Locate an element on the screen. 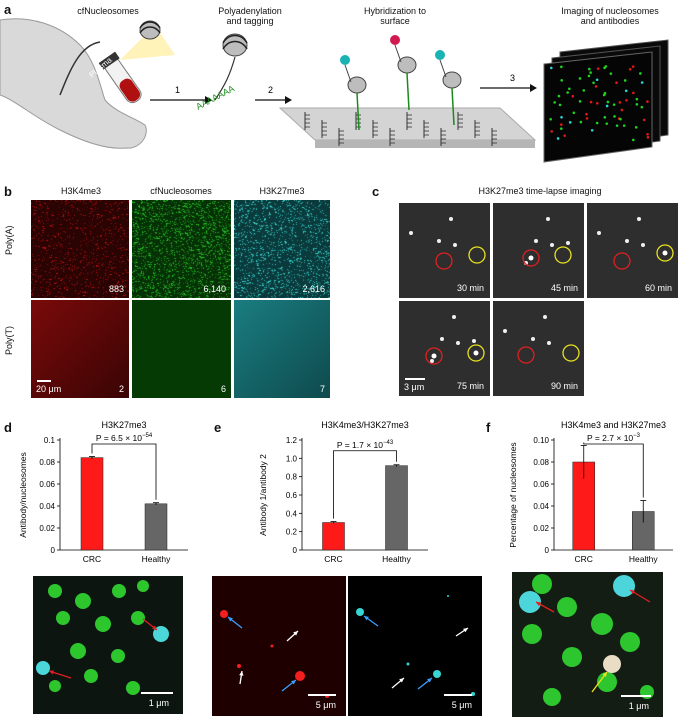  time-label-60: 60 min is located at coordinates (658, 288).